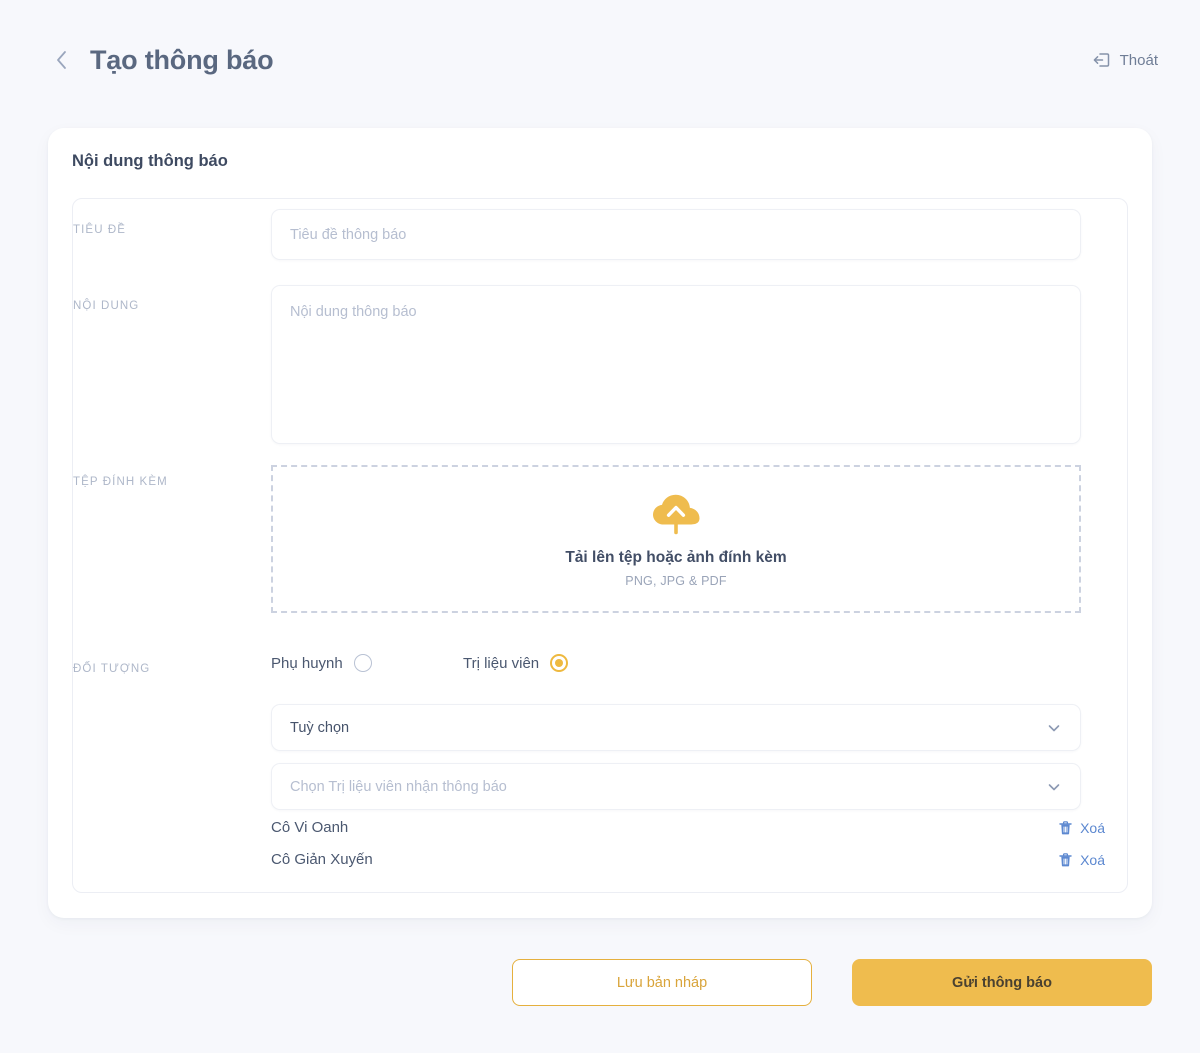 This screenshot has width=1200, height=1053. I want to click on audience-field-label: ĐỐI TƯỢNG, so click(112, 669).